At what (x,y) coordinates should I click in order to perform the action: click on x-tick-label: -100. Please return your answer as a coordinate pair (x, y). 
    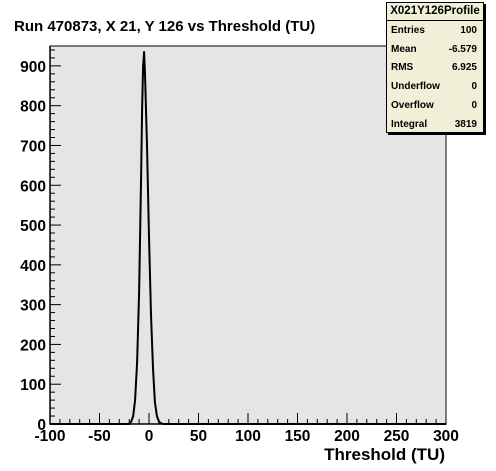
    Looking at the image, I should click on (49, 436).